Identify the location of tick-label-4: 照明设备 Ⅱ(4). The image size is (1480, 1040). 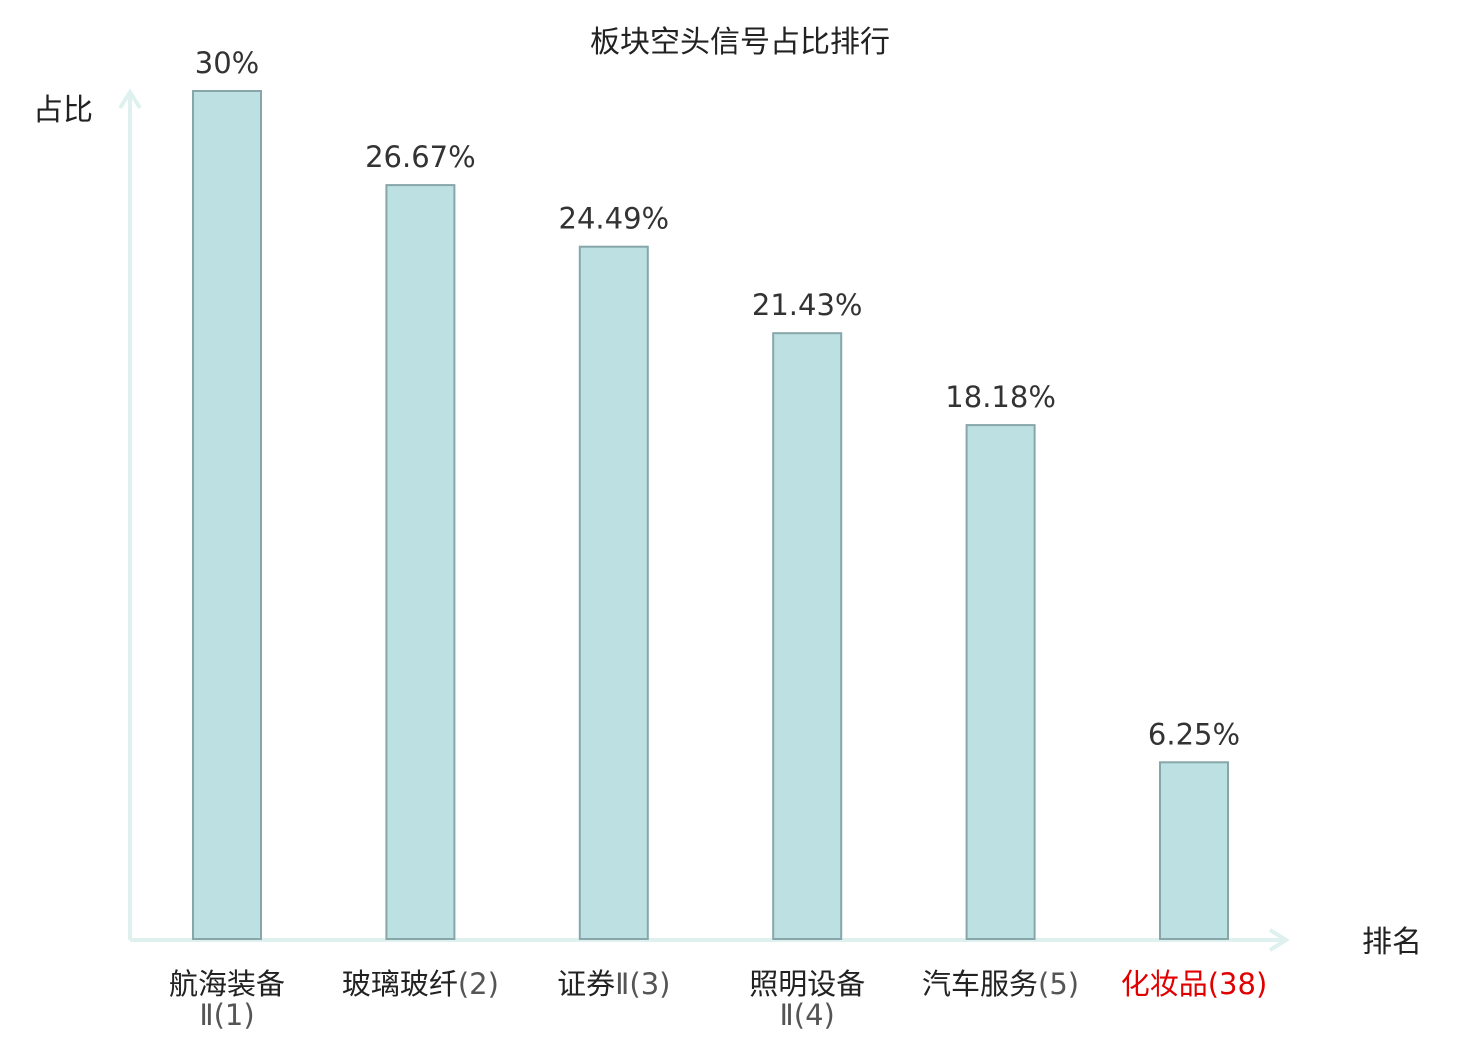
(807, 999).